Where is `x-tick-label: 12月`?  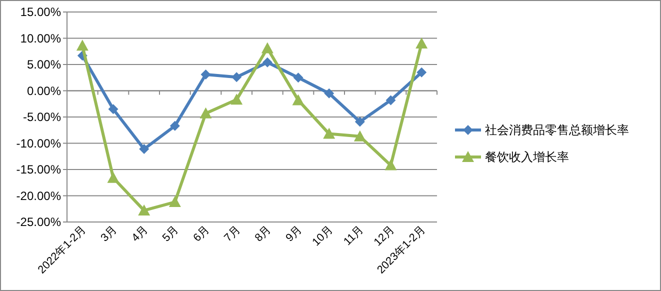
x-tick-label: 12月 is located at coordinates (384, 236).